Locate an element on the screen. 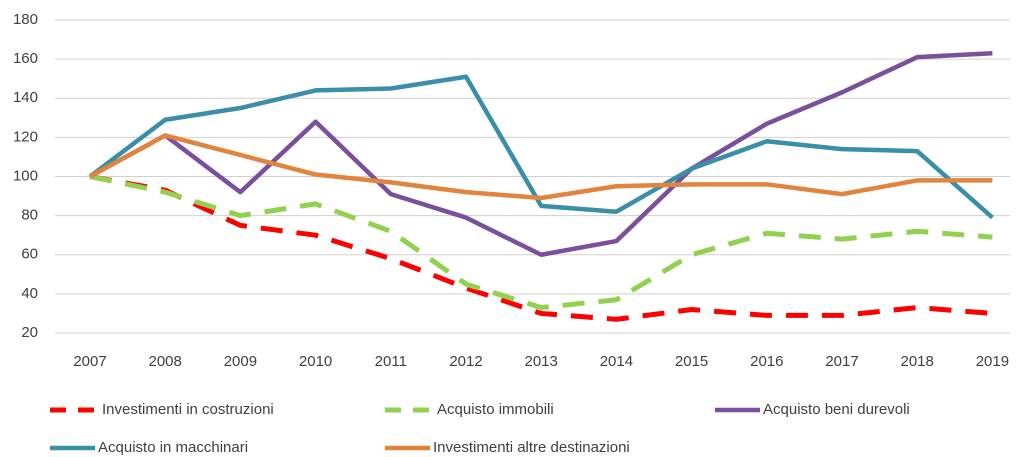 This screenshot has height=457, width=1019. x-tick-label: 2009 is located at coordinates (240, 361).